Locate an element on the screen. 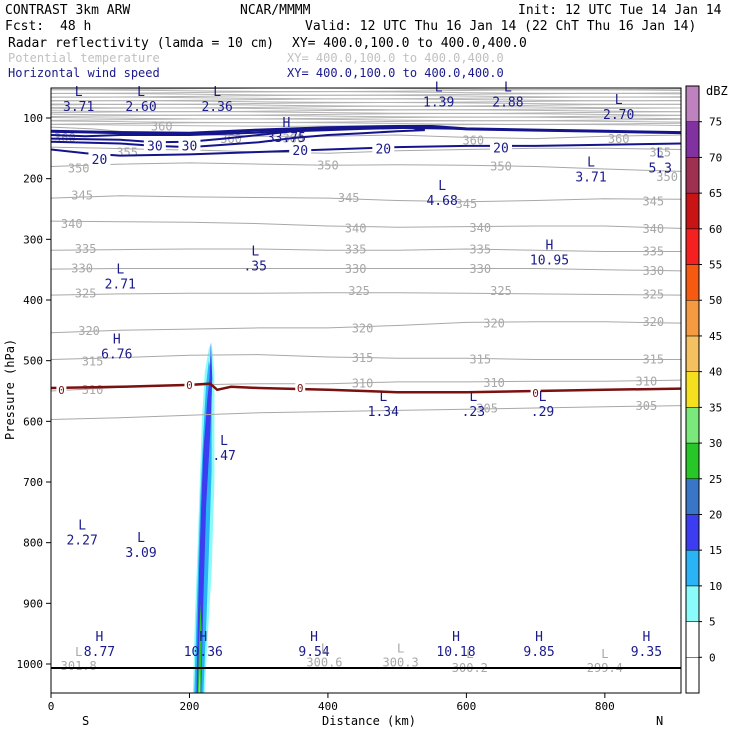 This screenshot has height=744, width=740. wind-extremum-value: 4.68 is located at coordinates (441, 201).